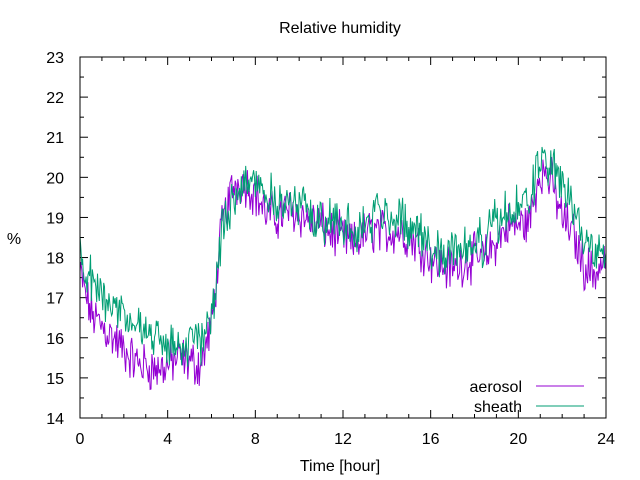 Image resolution: width=640 pixels, height=480 pixels. What do you see at coordinates (343, 439) in the screenshot?
I see `x-tick-label: 12` at bounding box center [343, 439].